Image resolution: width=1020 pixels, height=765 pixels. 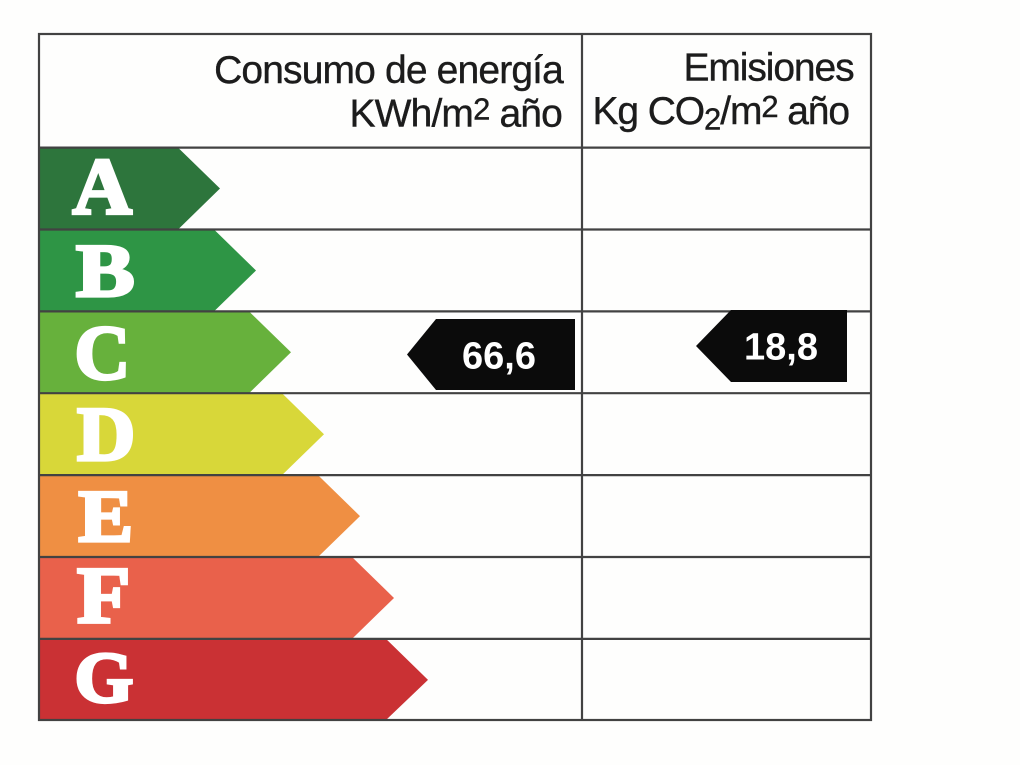 I want to click on svg-text: 18,8, so click(x=781, y=348).